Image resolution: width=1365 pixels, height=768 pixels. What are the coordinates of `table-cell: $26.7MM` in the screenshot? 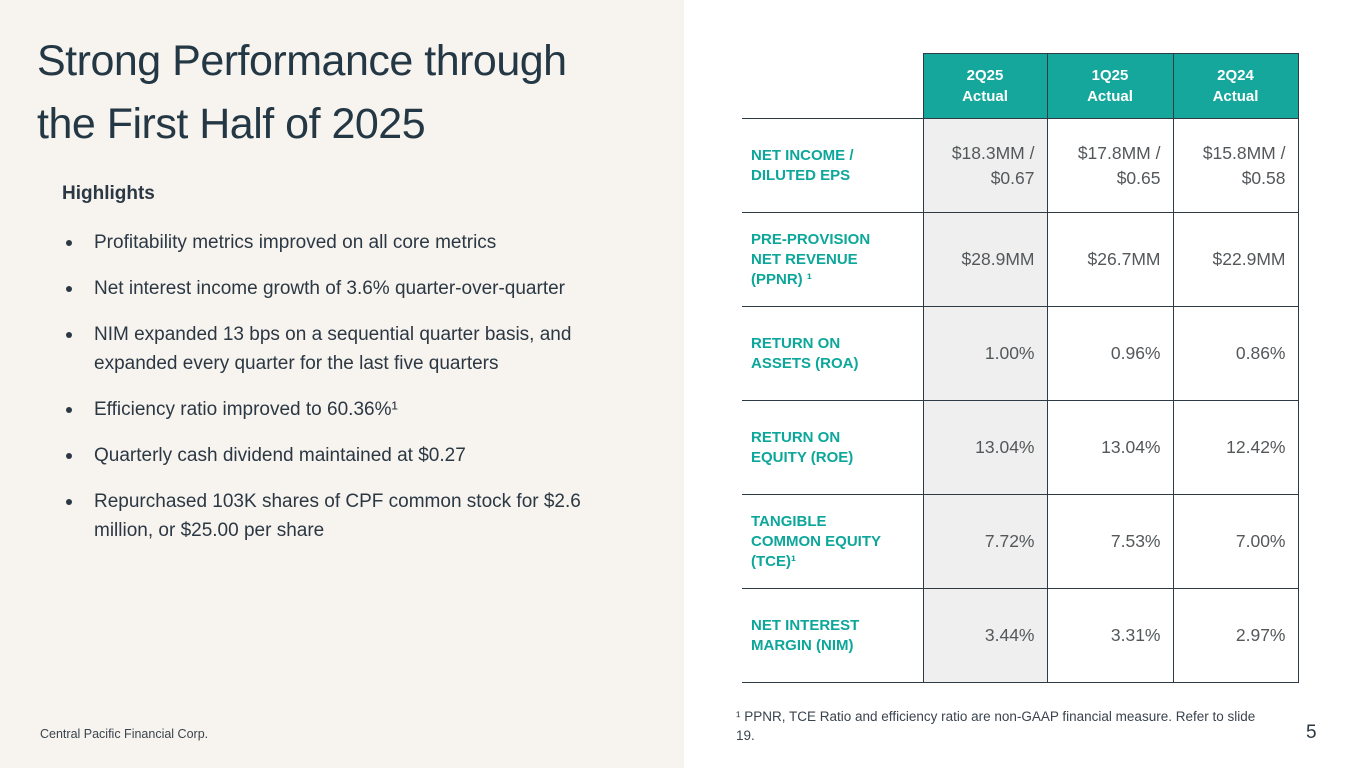 It's located at (1110, 259).